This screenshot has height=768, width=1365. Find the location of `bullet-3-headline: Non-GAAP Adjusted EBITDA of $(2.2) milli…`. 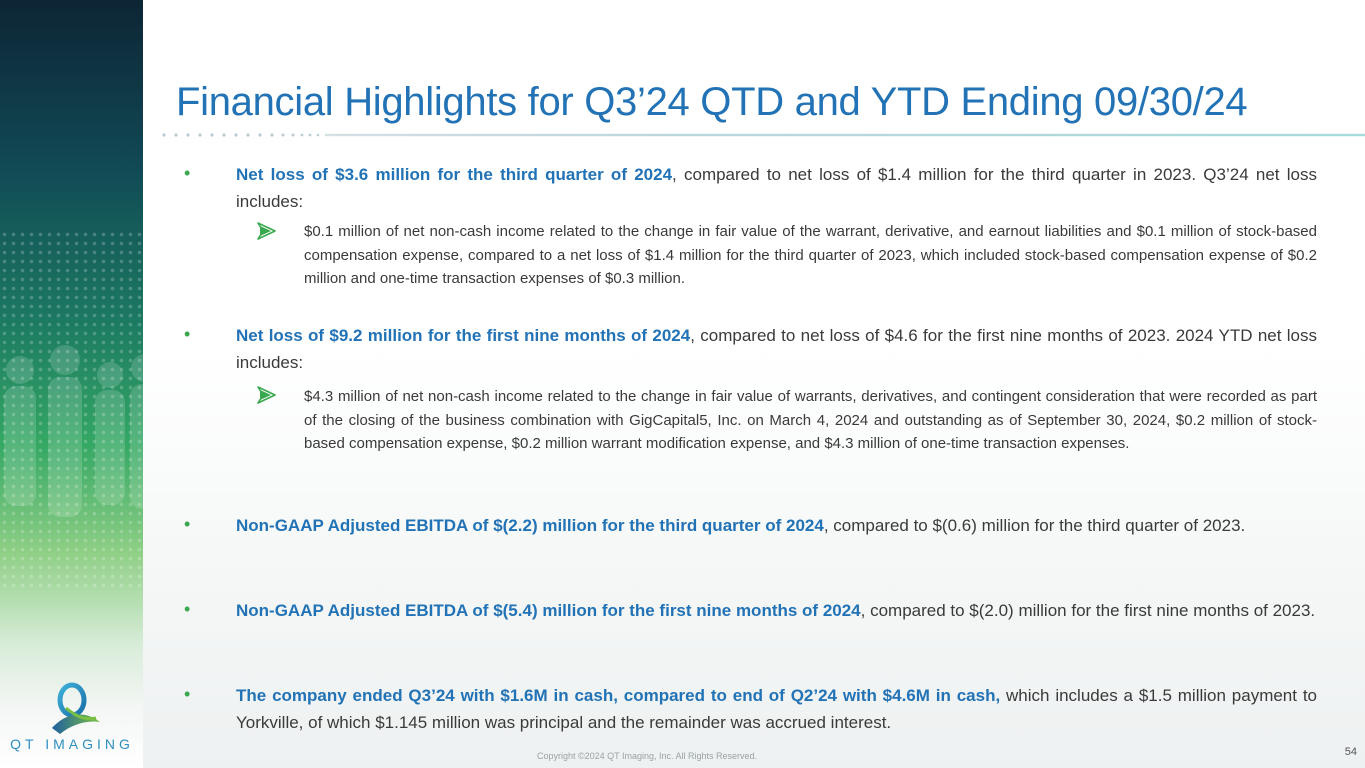

bullet-3-headline: Non-GAAP Adjusted EBITDA of $(2.2) milli… is located at coordinates (530, 525).